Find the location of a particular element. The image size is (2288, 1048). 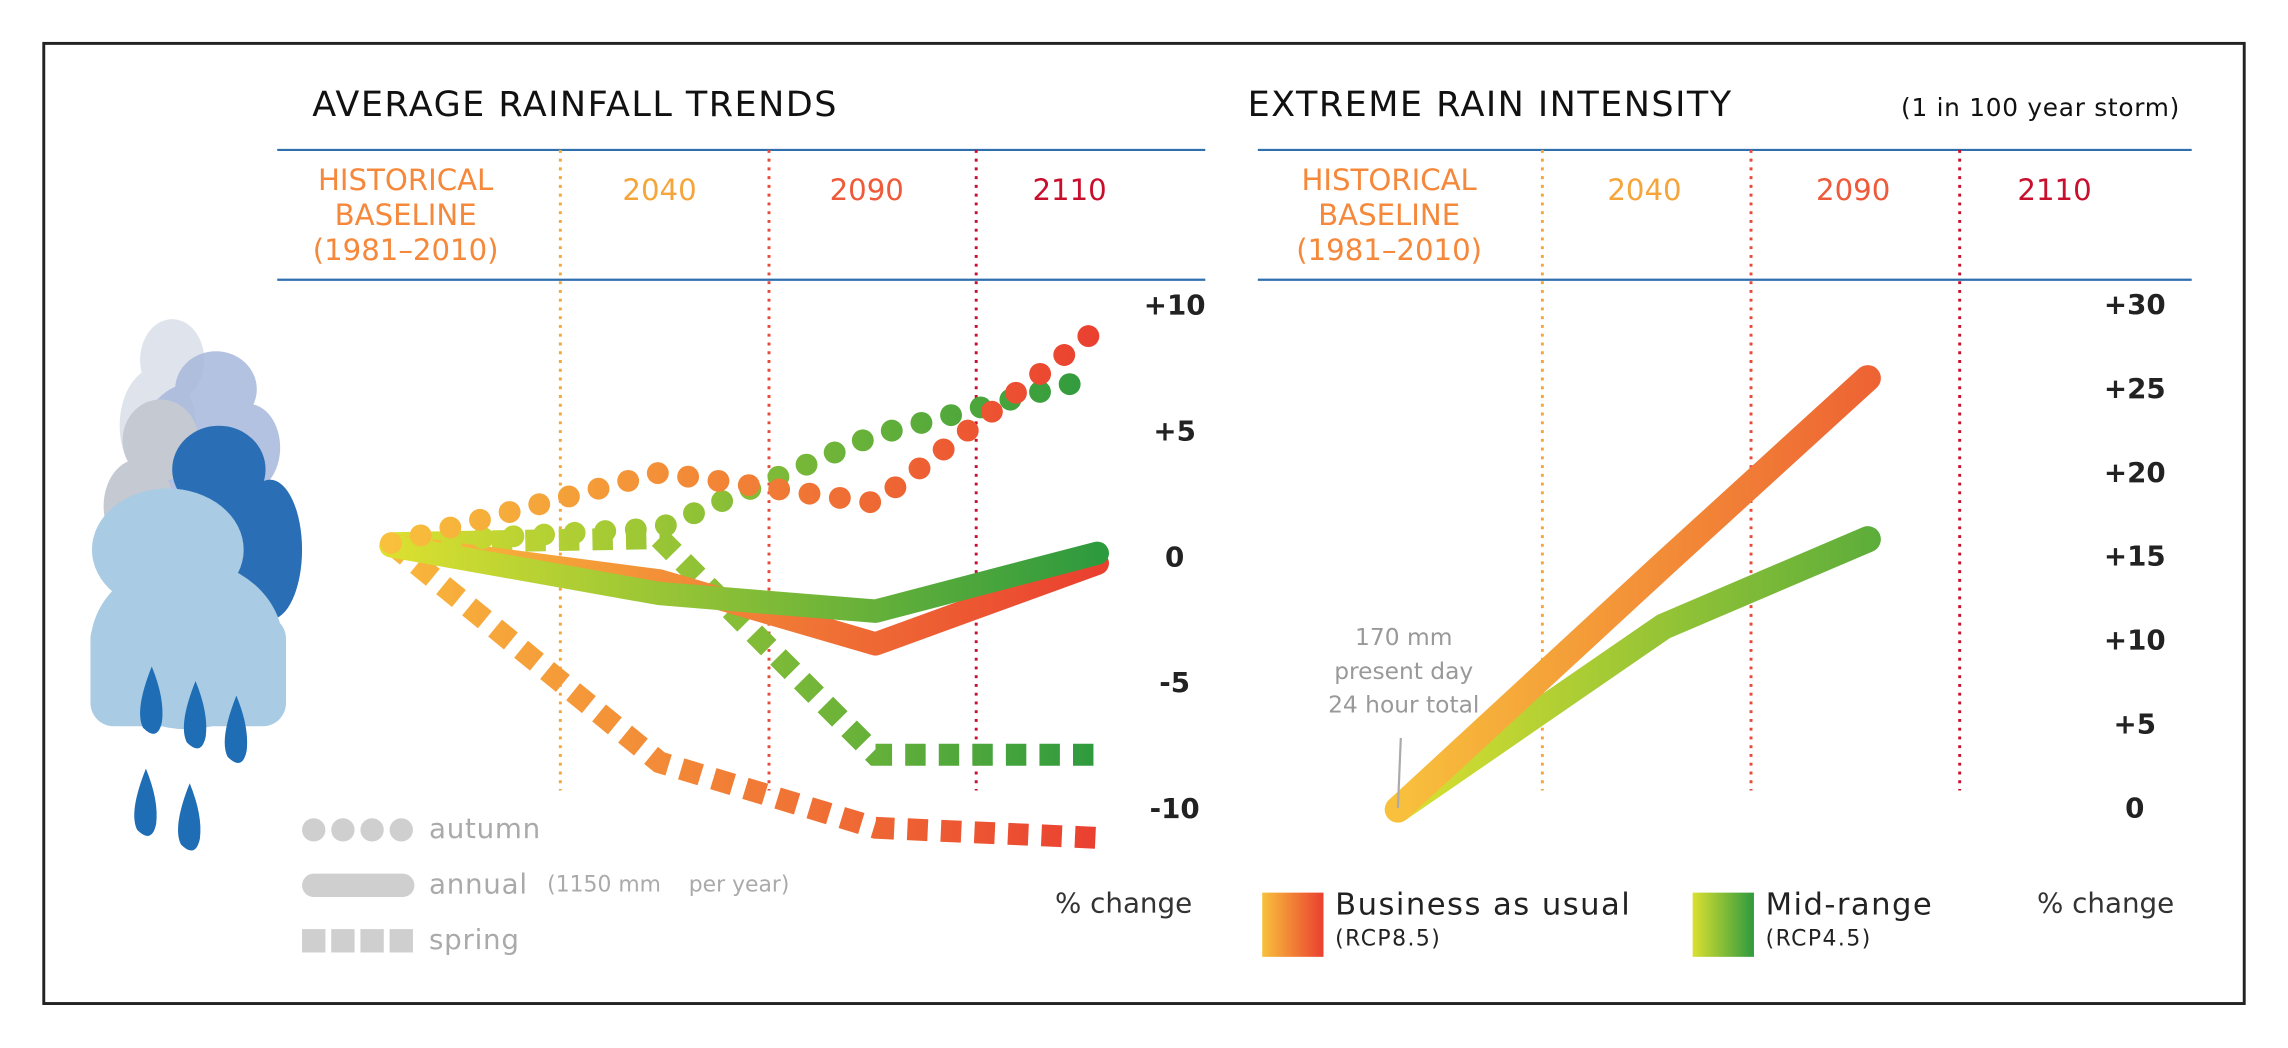

legend-label: autumn is located at coordinates (485, 828).